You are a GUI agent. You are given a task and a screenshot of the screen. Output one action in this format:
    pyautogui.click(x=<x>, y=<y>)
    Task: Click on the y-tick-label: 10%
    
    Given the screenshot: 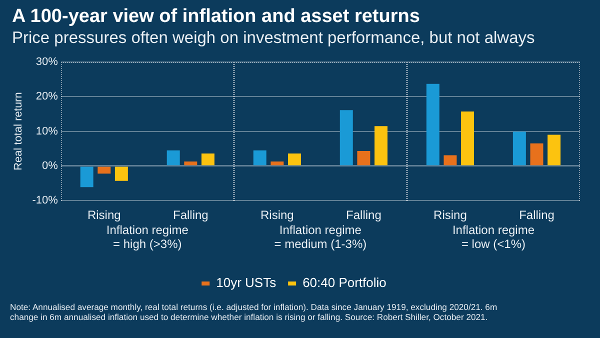 What is the action you would take?
    pyautogui.click(x=47, y=131)
    